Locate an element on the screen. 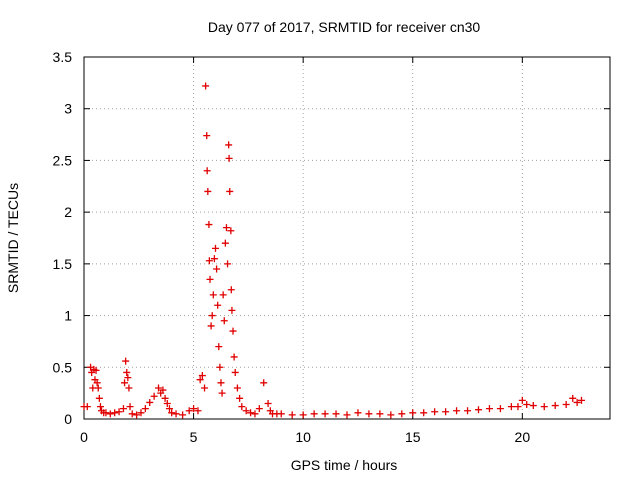 This screenshot has width=640, height=480. y-tick-label: 0 is located at coordinates (68, 419).